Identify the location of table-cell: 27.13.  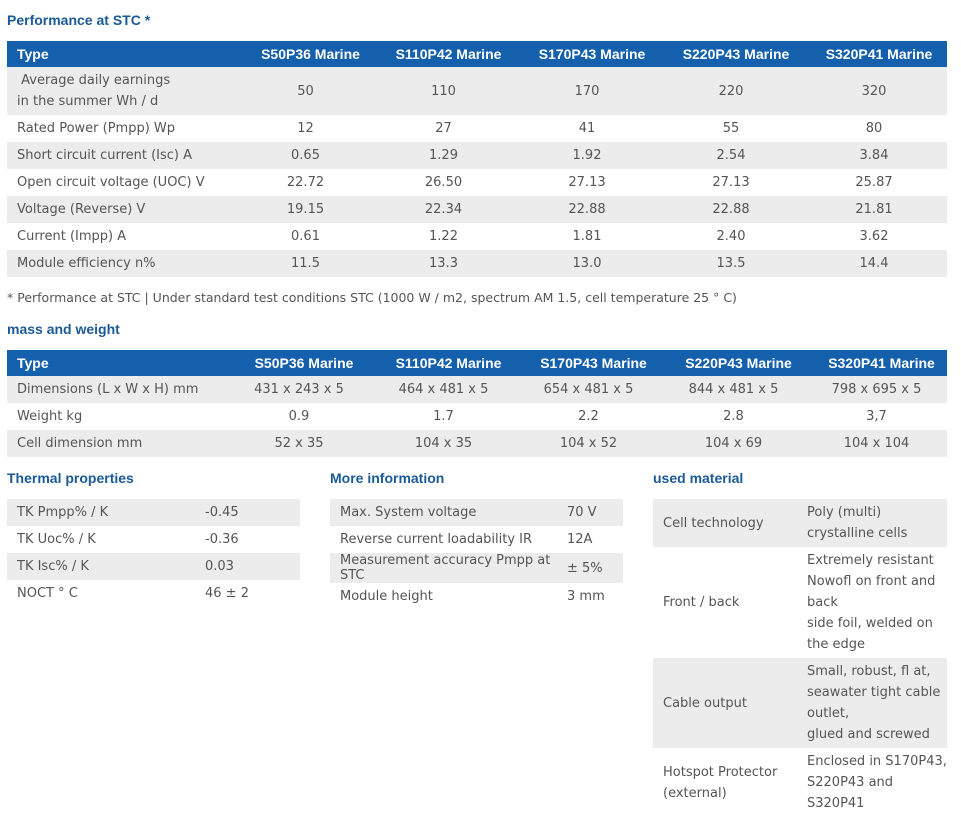
(731, 182).